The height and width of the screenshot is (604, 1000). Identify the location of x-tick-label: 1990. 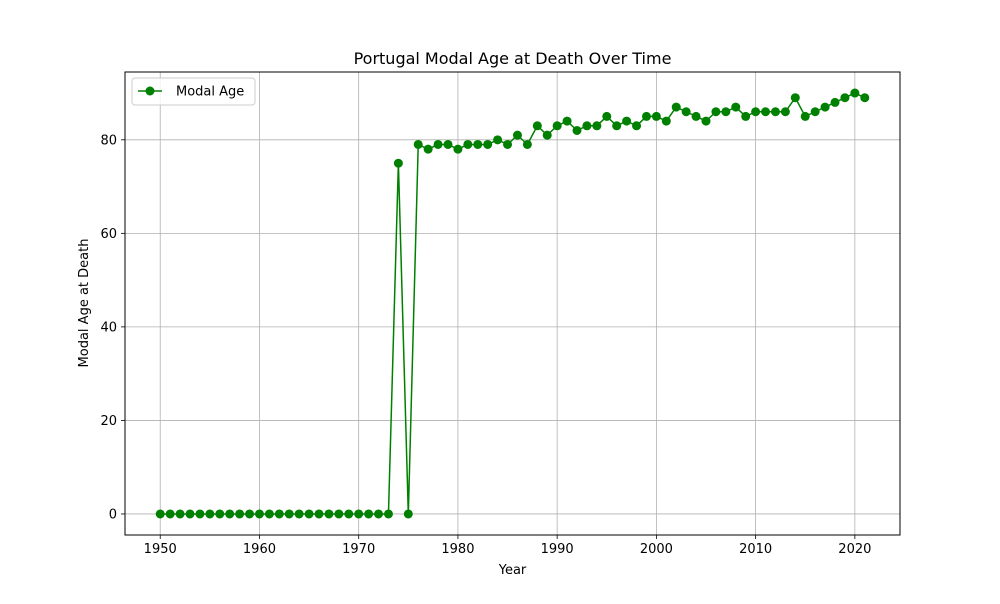
(557, 549).